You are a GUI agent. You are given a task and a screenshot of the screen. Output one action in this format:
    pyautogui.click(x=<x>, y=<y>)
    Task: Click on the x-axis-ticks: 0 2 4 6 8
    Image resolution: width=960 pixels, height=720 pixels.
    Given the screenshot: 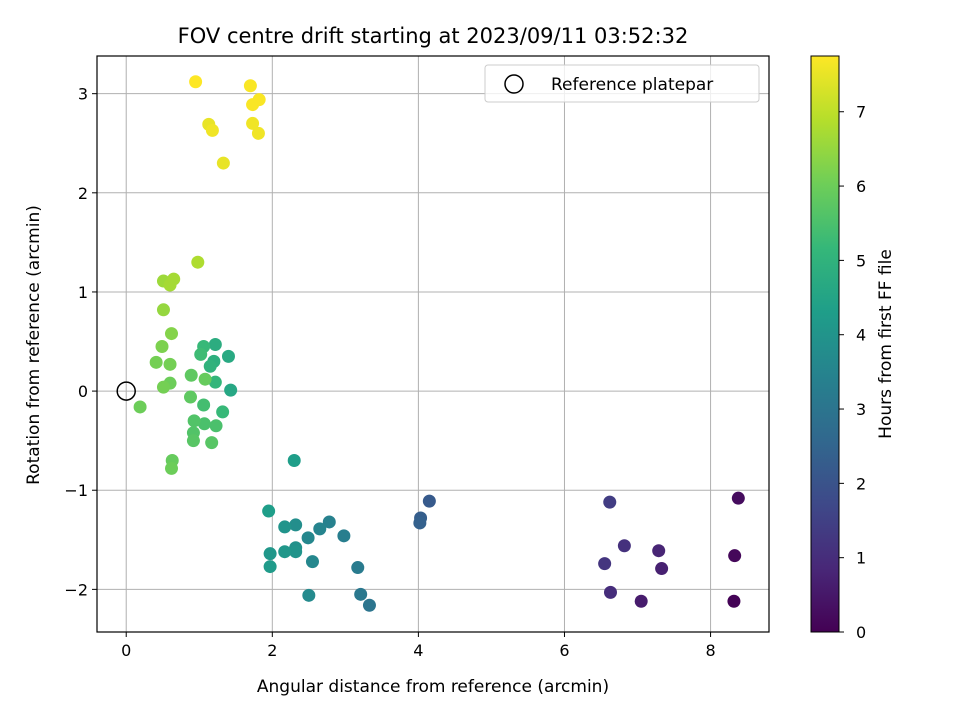 What is the action you would take?
    pyautogui.click(x=418, y=646)
    